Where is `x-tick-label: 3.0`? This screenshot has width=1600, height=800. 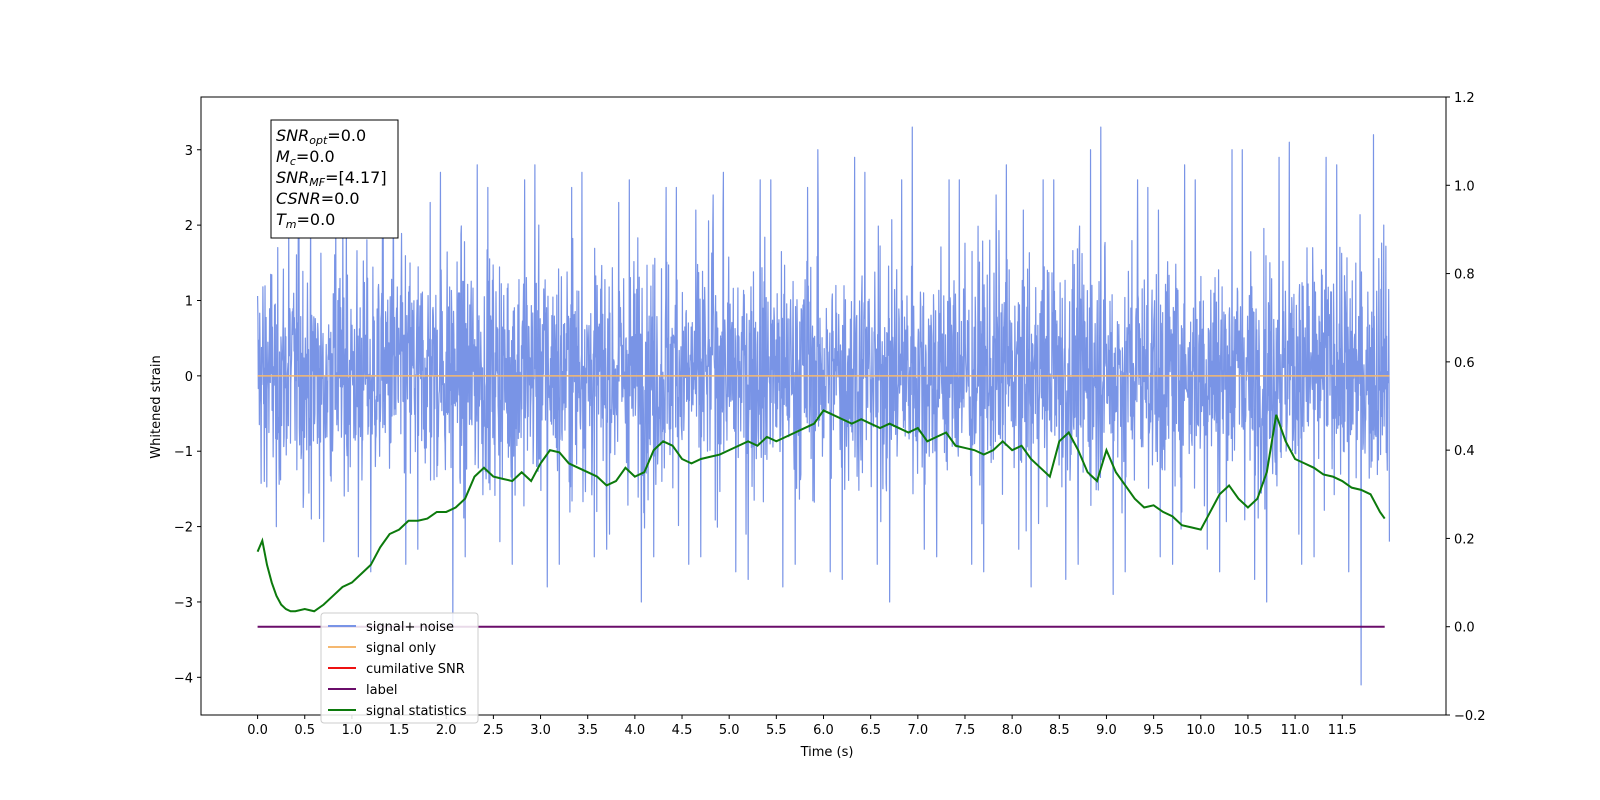 x-tick-label: 3.0 is located at coordinates (540, 730).